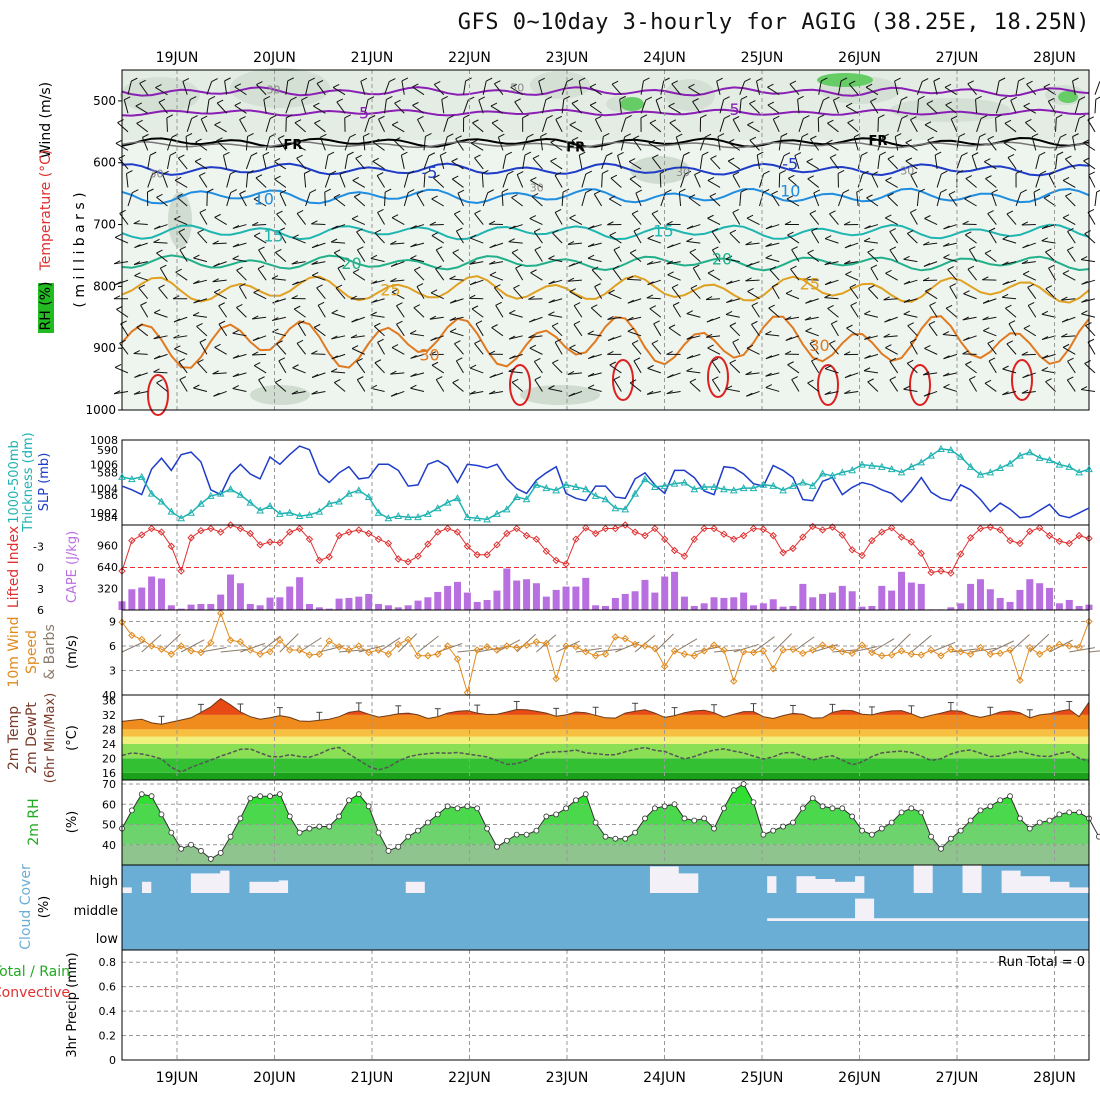 The width and height of the screenshot is (1100, 1100). I want to click on slp-tick-label: 1006, so click(104, 464).